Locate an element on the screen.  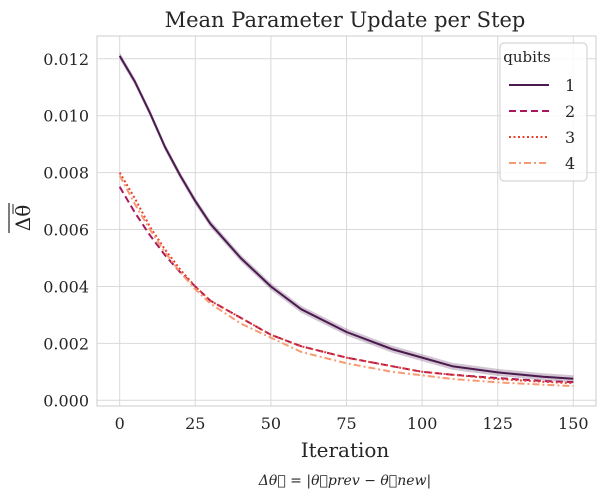
legend-label-1: 1 is located at coordinates (570, 85).